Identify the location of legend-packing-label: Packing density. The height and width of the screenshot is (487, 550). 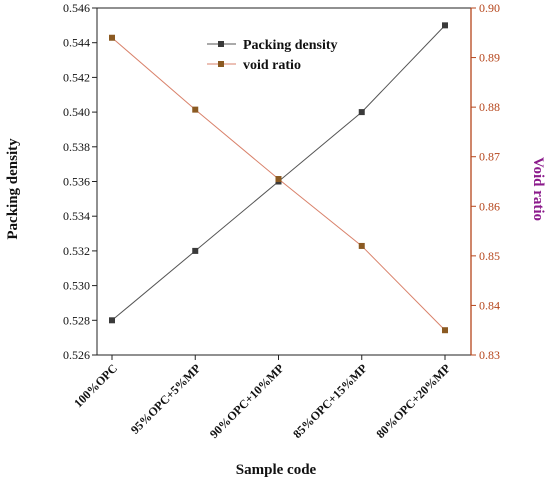
(290, 45).